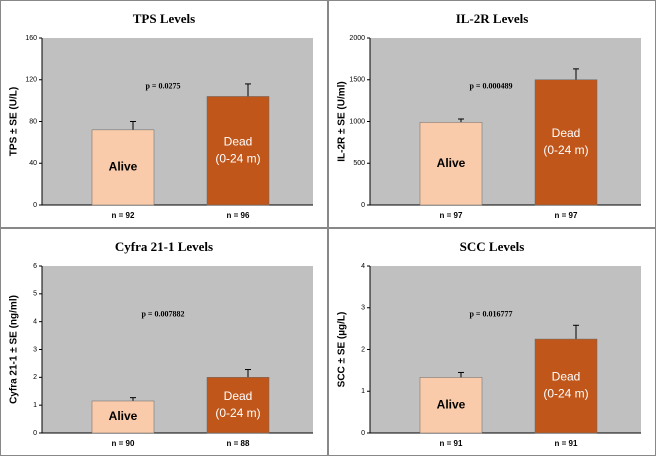 The width and height of the screenshot is (656, 456). What do you see at coordinates (490, 313) in the screenshot?
I see `p-value: p = 0.016777` at bounding box center [490, 313].